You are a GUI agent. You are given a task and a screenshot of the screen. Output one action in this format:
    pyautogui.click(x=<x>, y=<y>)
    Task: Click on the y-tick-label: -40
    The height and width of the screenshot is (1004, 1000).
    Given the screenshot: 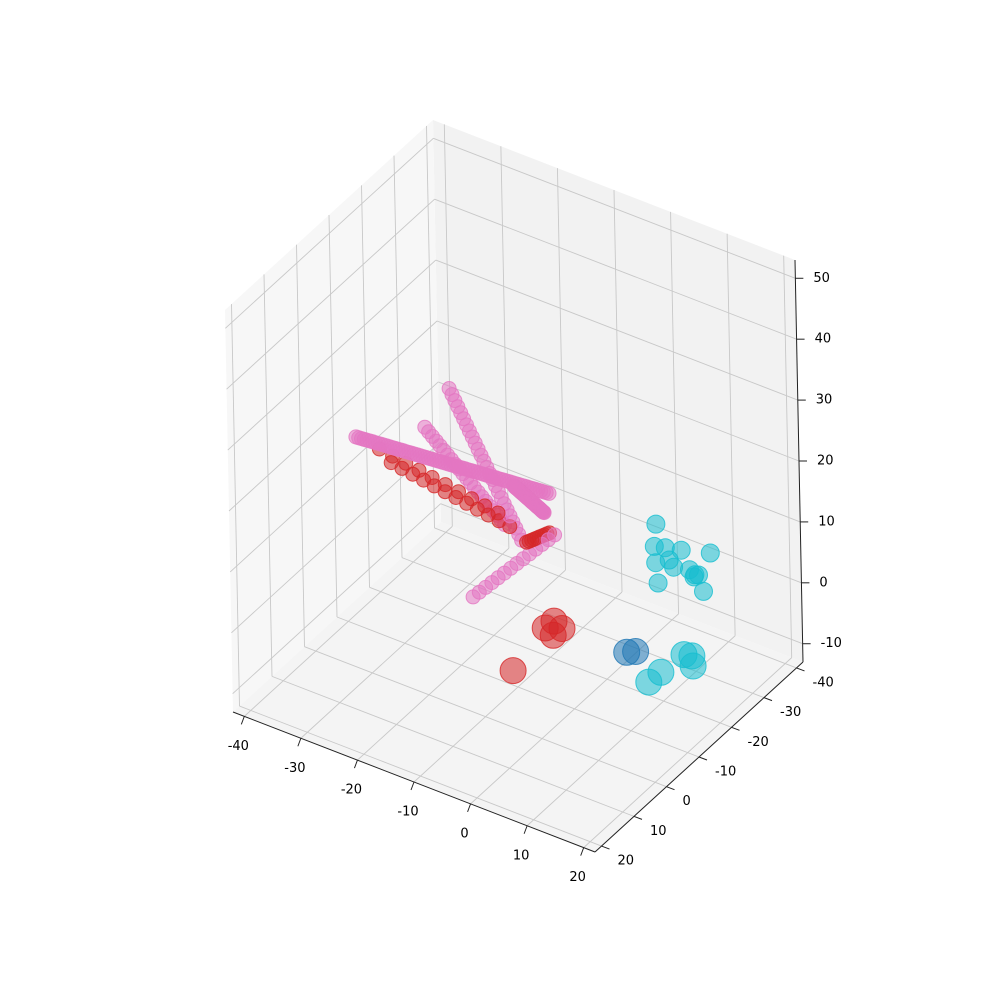 What is the action you would take?
    pyautogui.click(x=823, y=682)
    